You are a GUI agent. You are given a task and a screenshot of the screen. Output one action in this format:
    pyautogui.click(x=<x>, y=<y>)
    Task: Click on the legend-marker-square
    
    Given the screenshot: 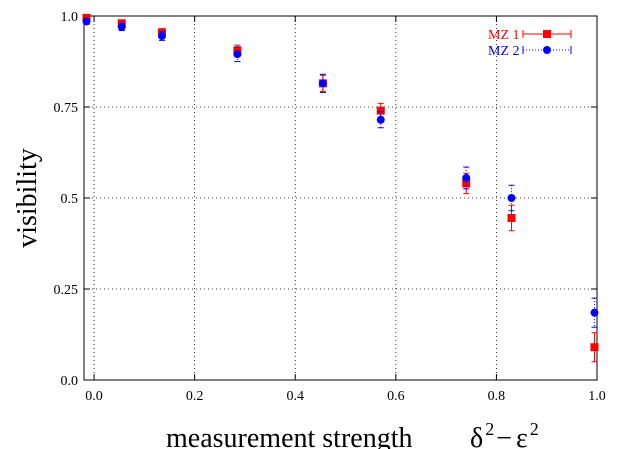 What is the action you would take?
    pyautogui.click(x=547, y=34)
    